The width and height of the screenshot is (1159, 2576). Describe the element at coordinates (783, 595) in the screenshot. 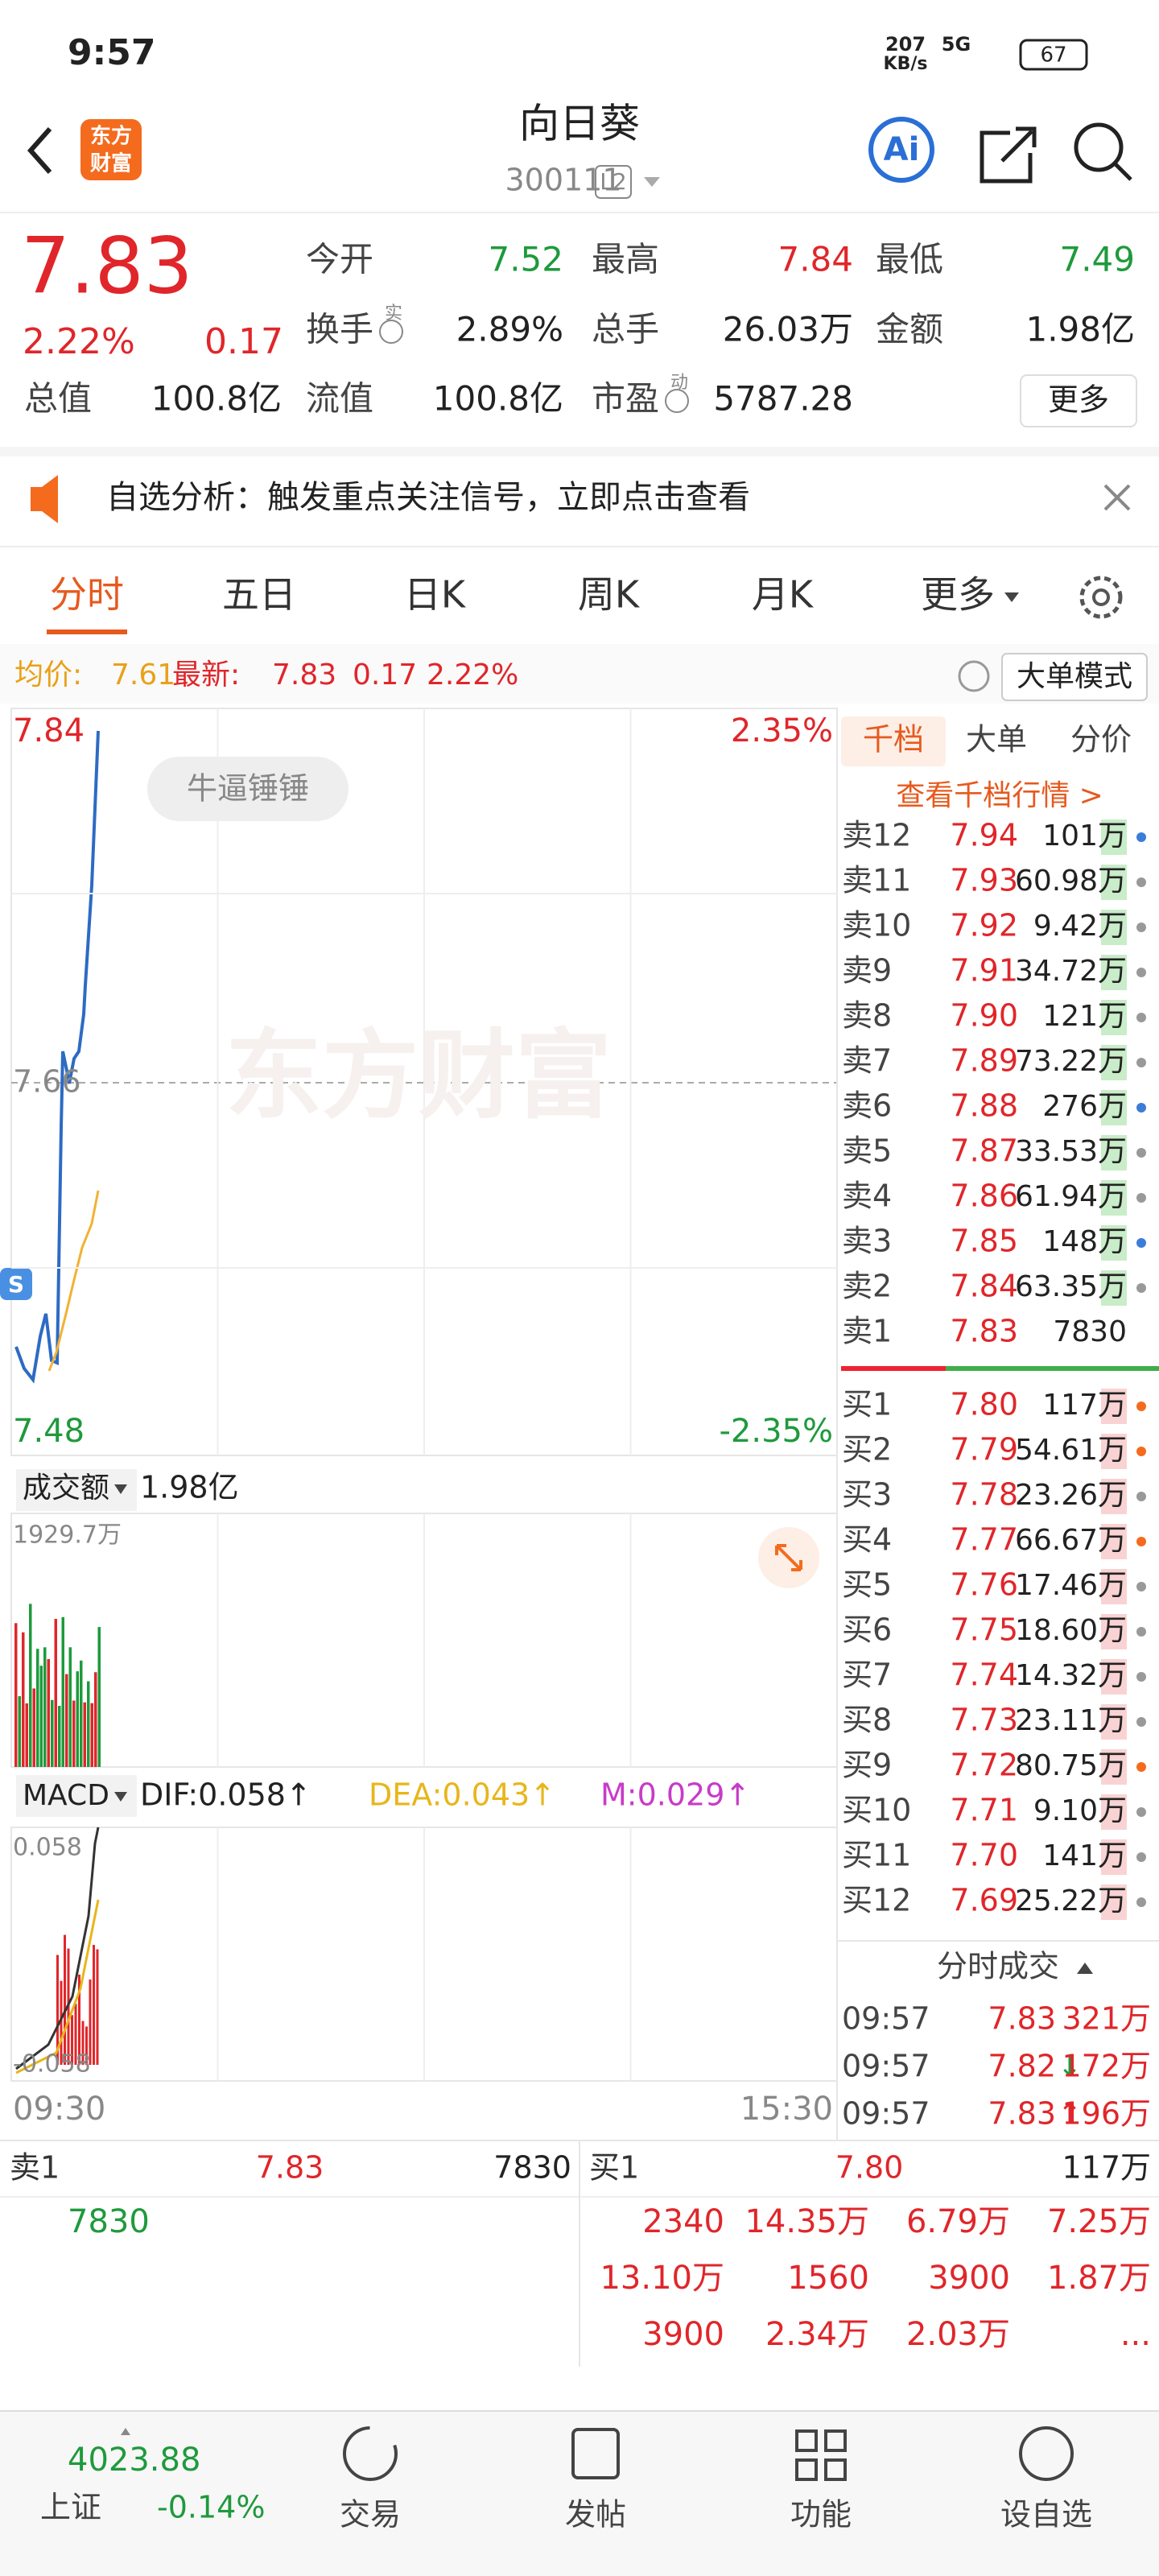

I see `tab: 月K` at that location.